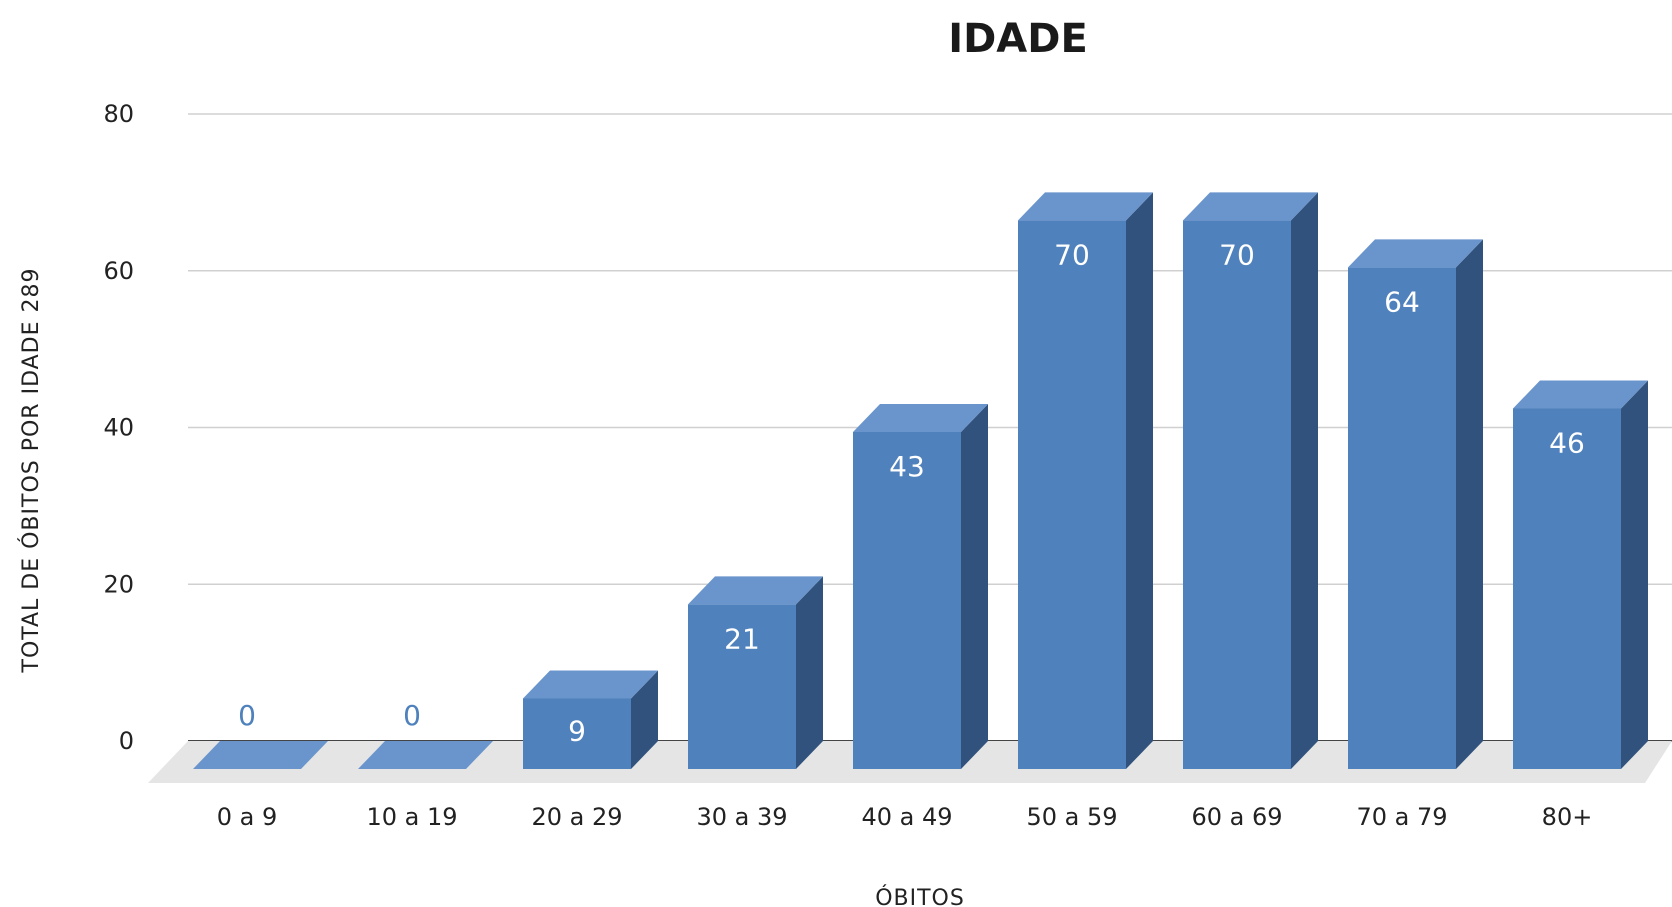 The image size is (1672, 907). I want to click on x-tick-label: 60 a 69, so click(1236, 817).